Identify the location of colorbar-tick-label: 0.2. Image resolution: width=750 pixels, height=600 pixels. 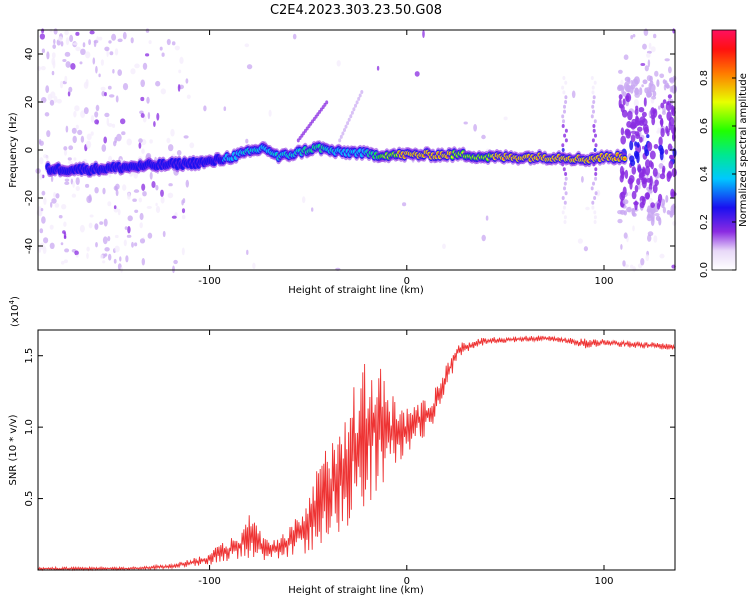
(704, 222).